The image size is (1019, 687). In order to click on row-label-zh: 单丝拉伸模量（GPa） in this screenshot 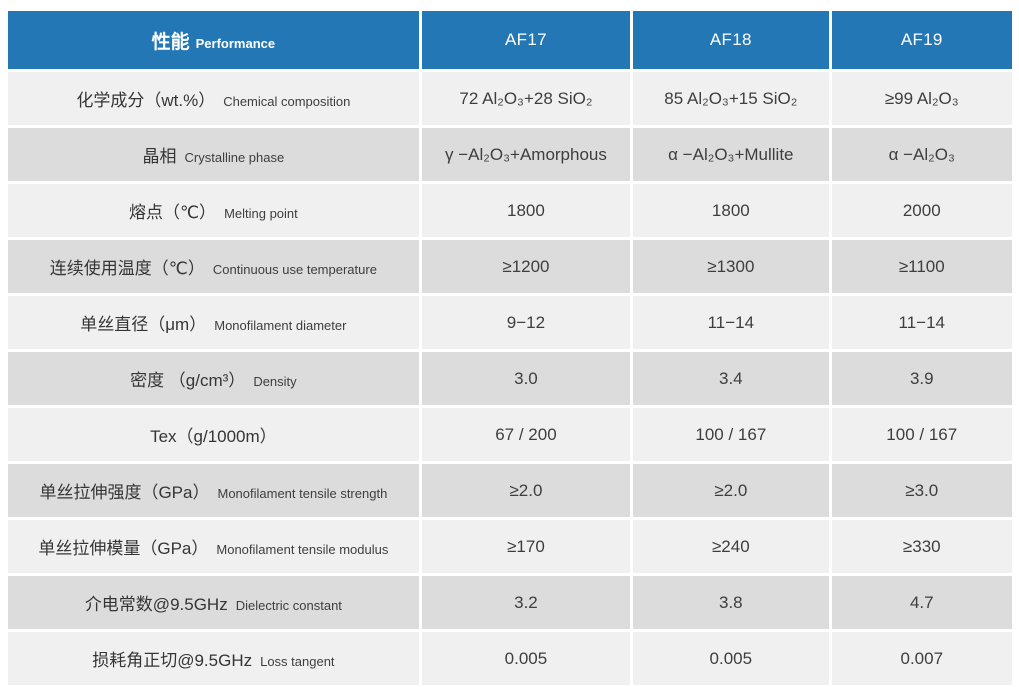, I will do `click(123, 548)`.